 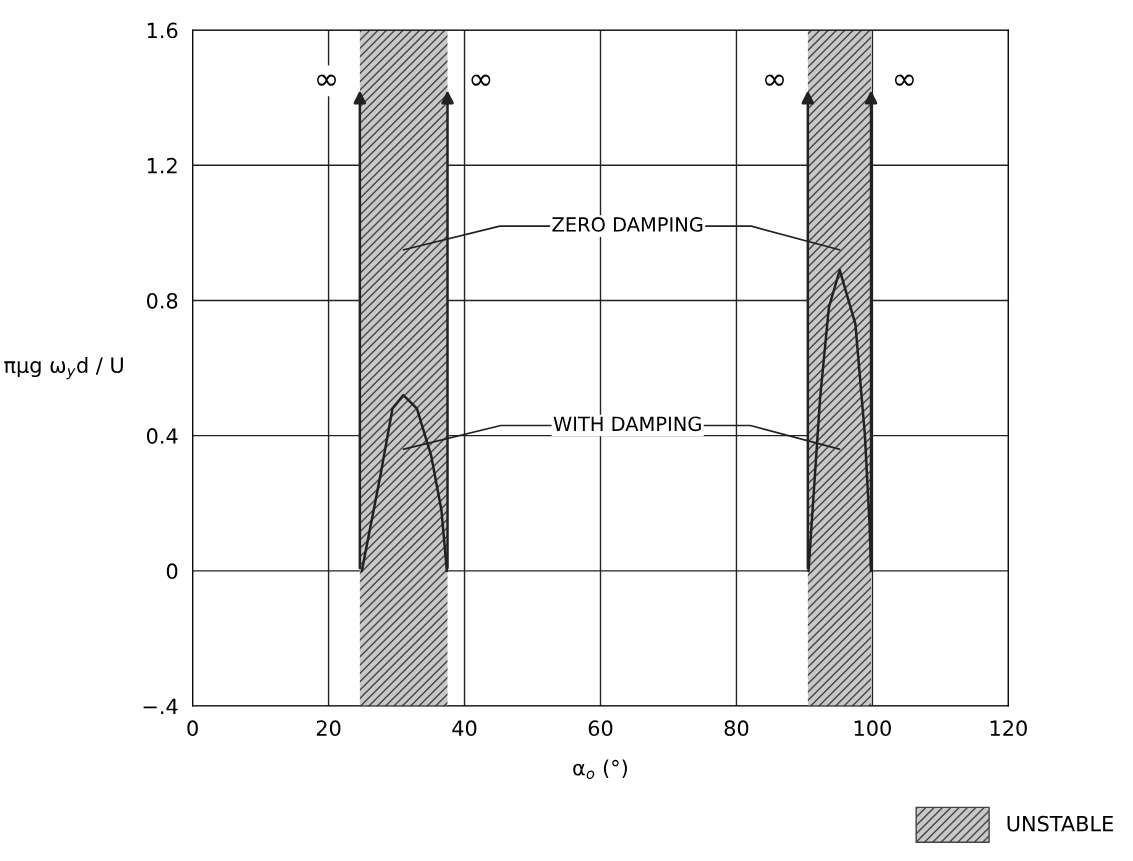 What do you see at coordinates (162, 436) in the screenshot?
I see `y-tick-label: 0.4` at bounding box center [162, 436].